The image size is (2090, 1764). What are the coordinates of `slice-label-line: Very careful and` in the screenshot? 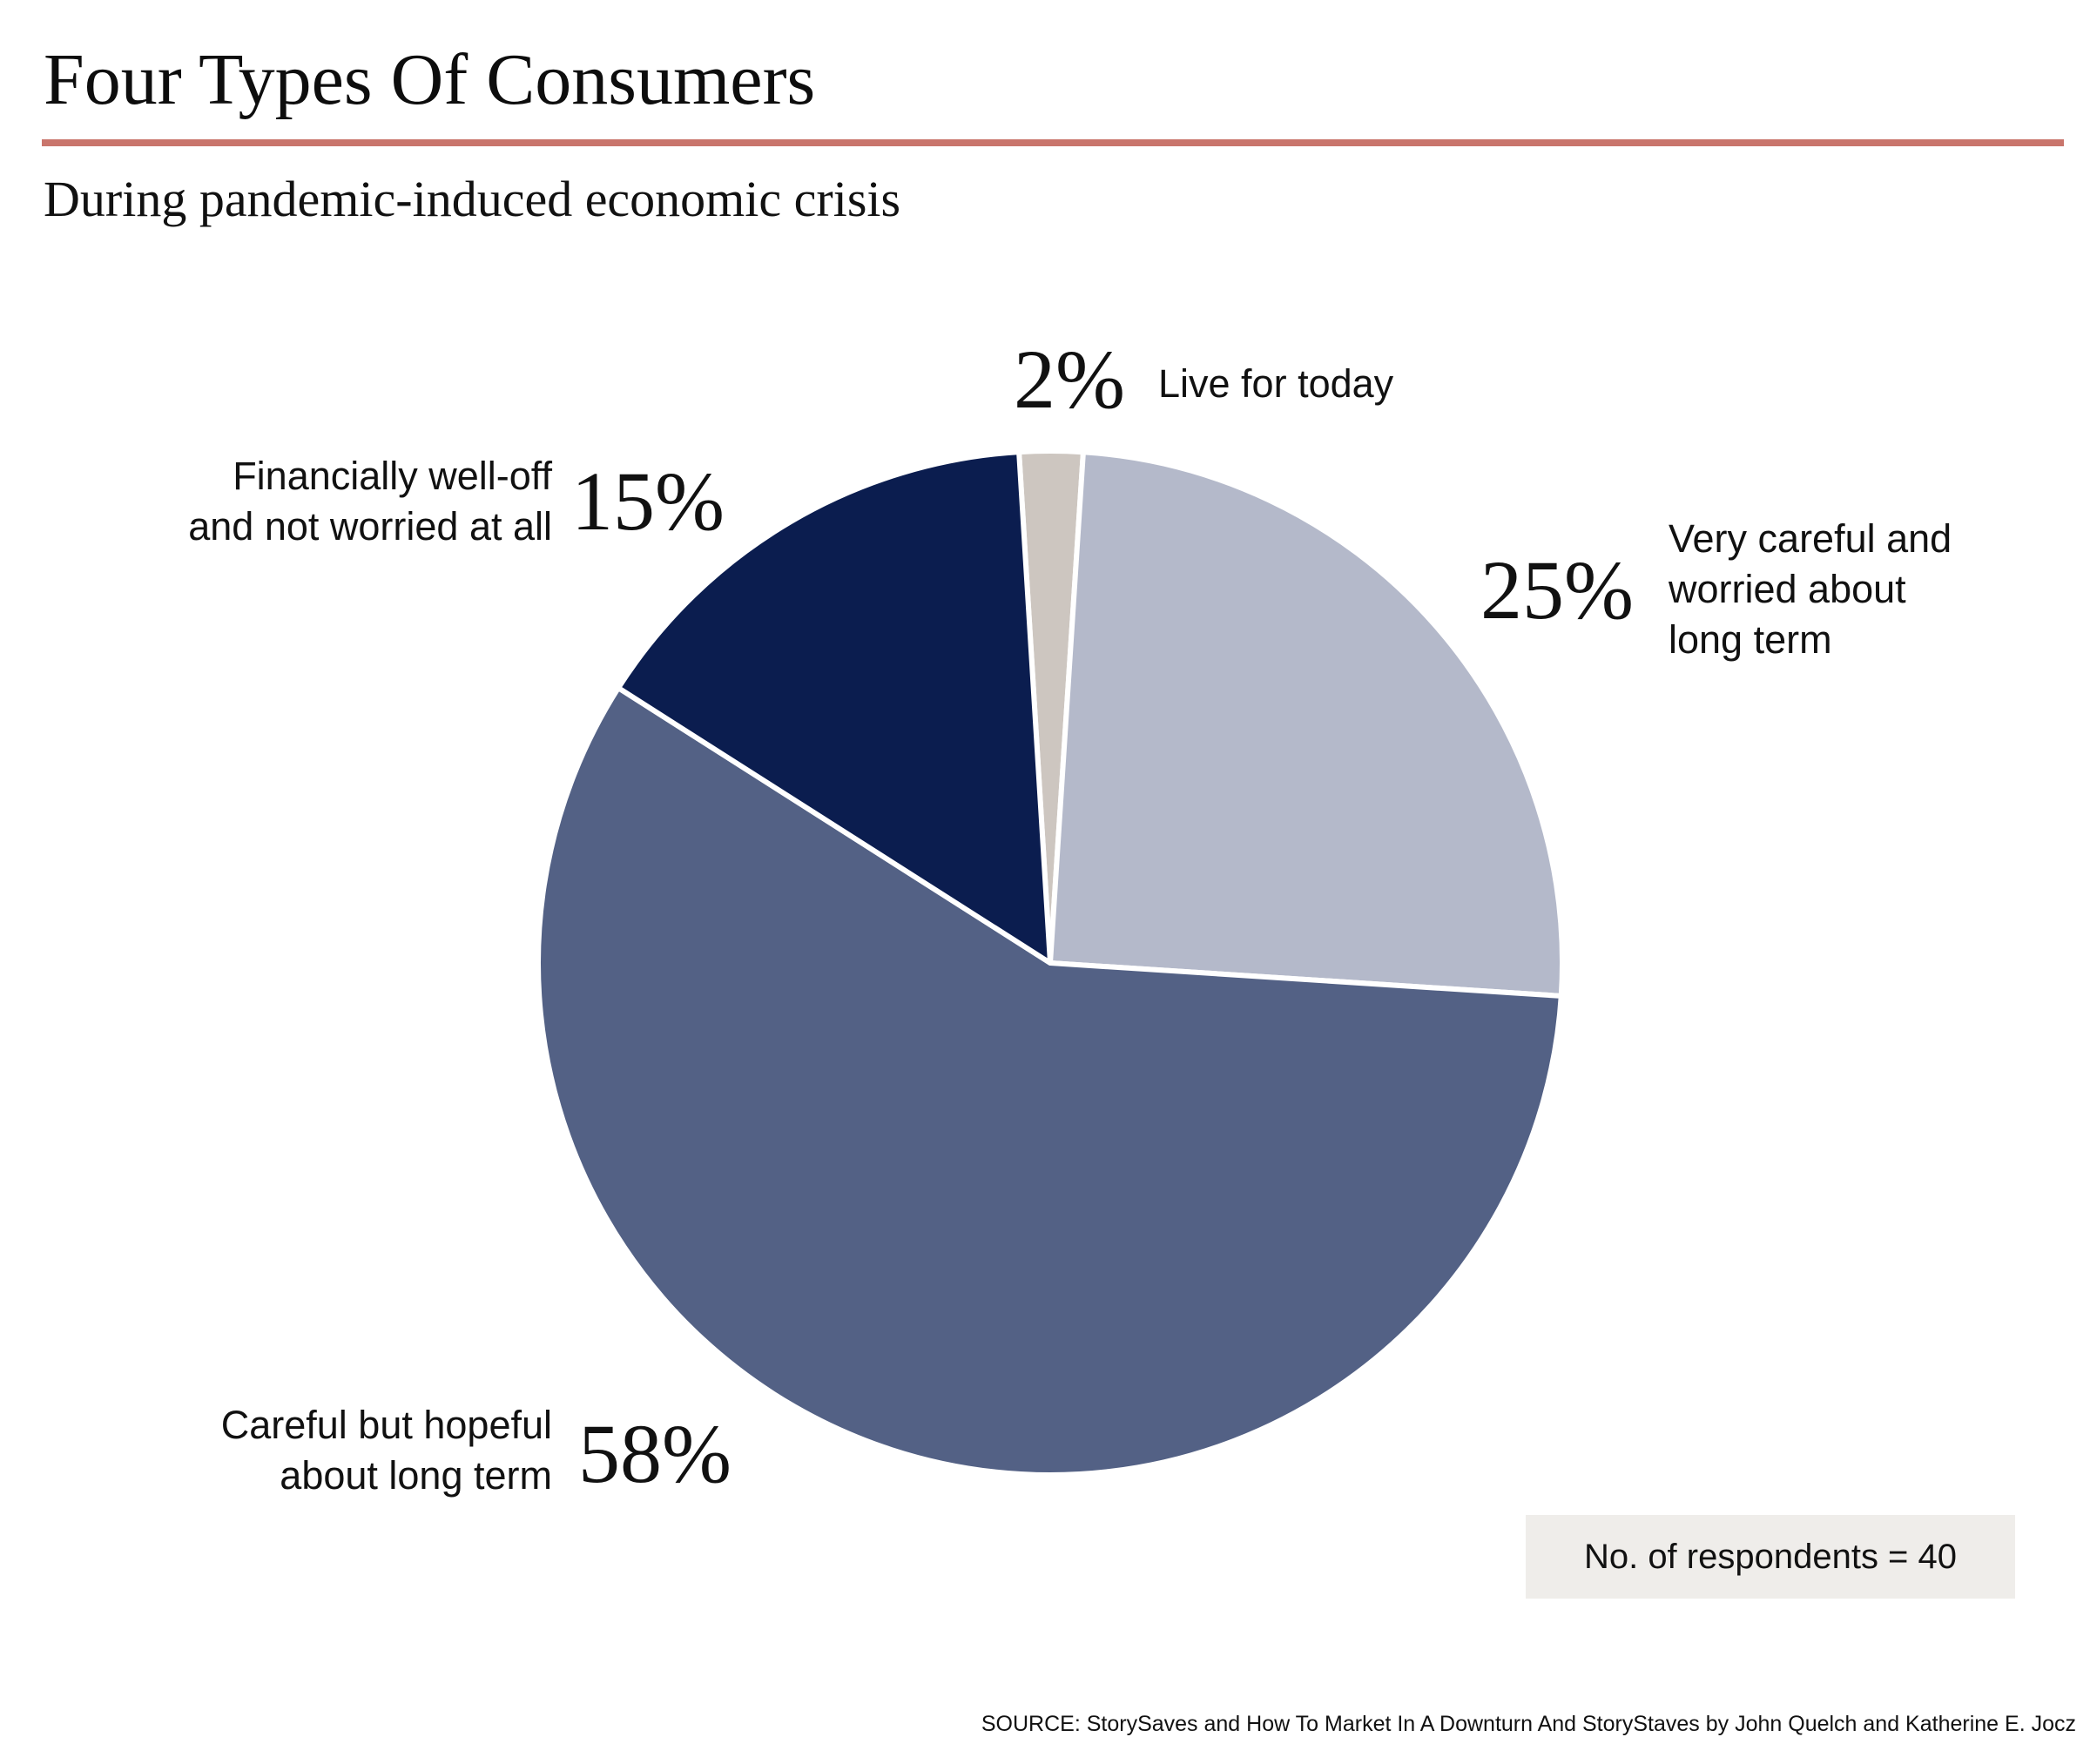 It's located at (1811, 538).